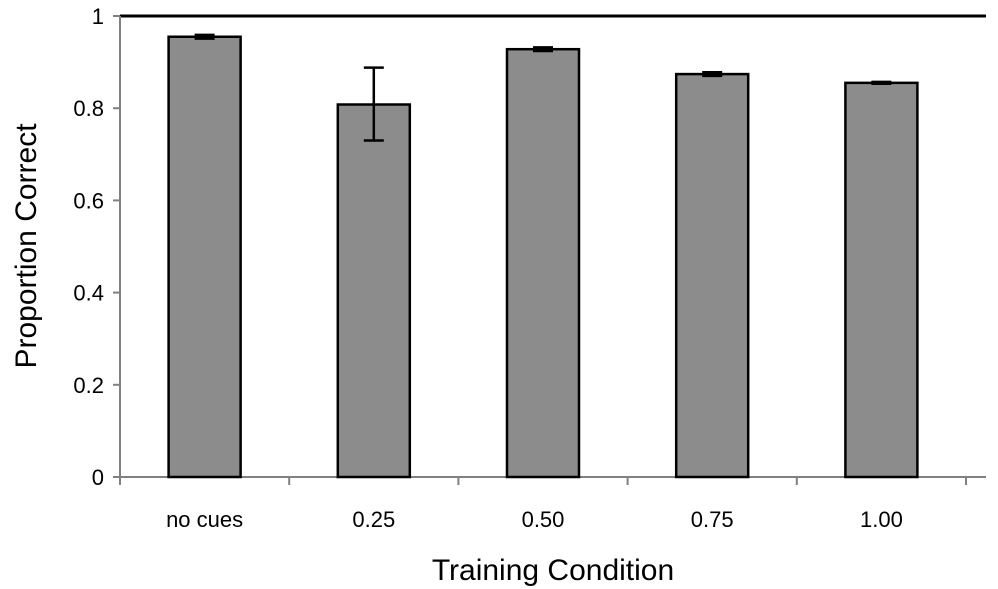  Describe the element at coordinates (98, 477) in the screenshot. I see `y-tick-label: 0` at that location.